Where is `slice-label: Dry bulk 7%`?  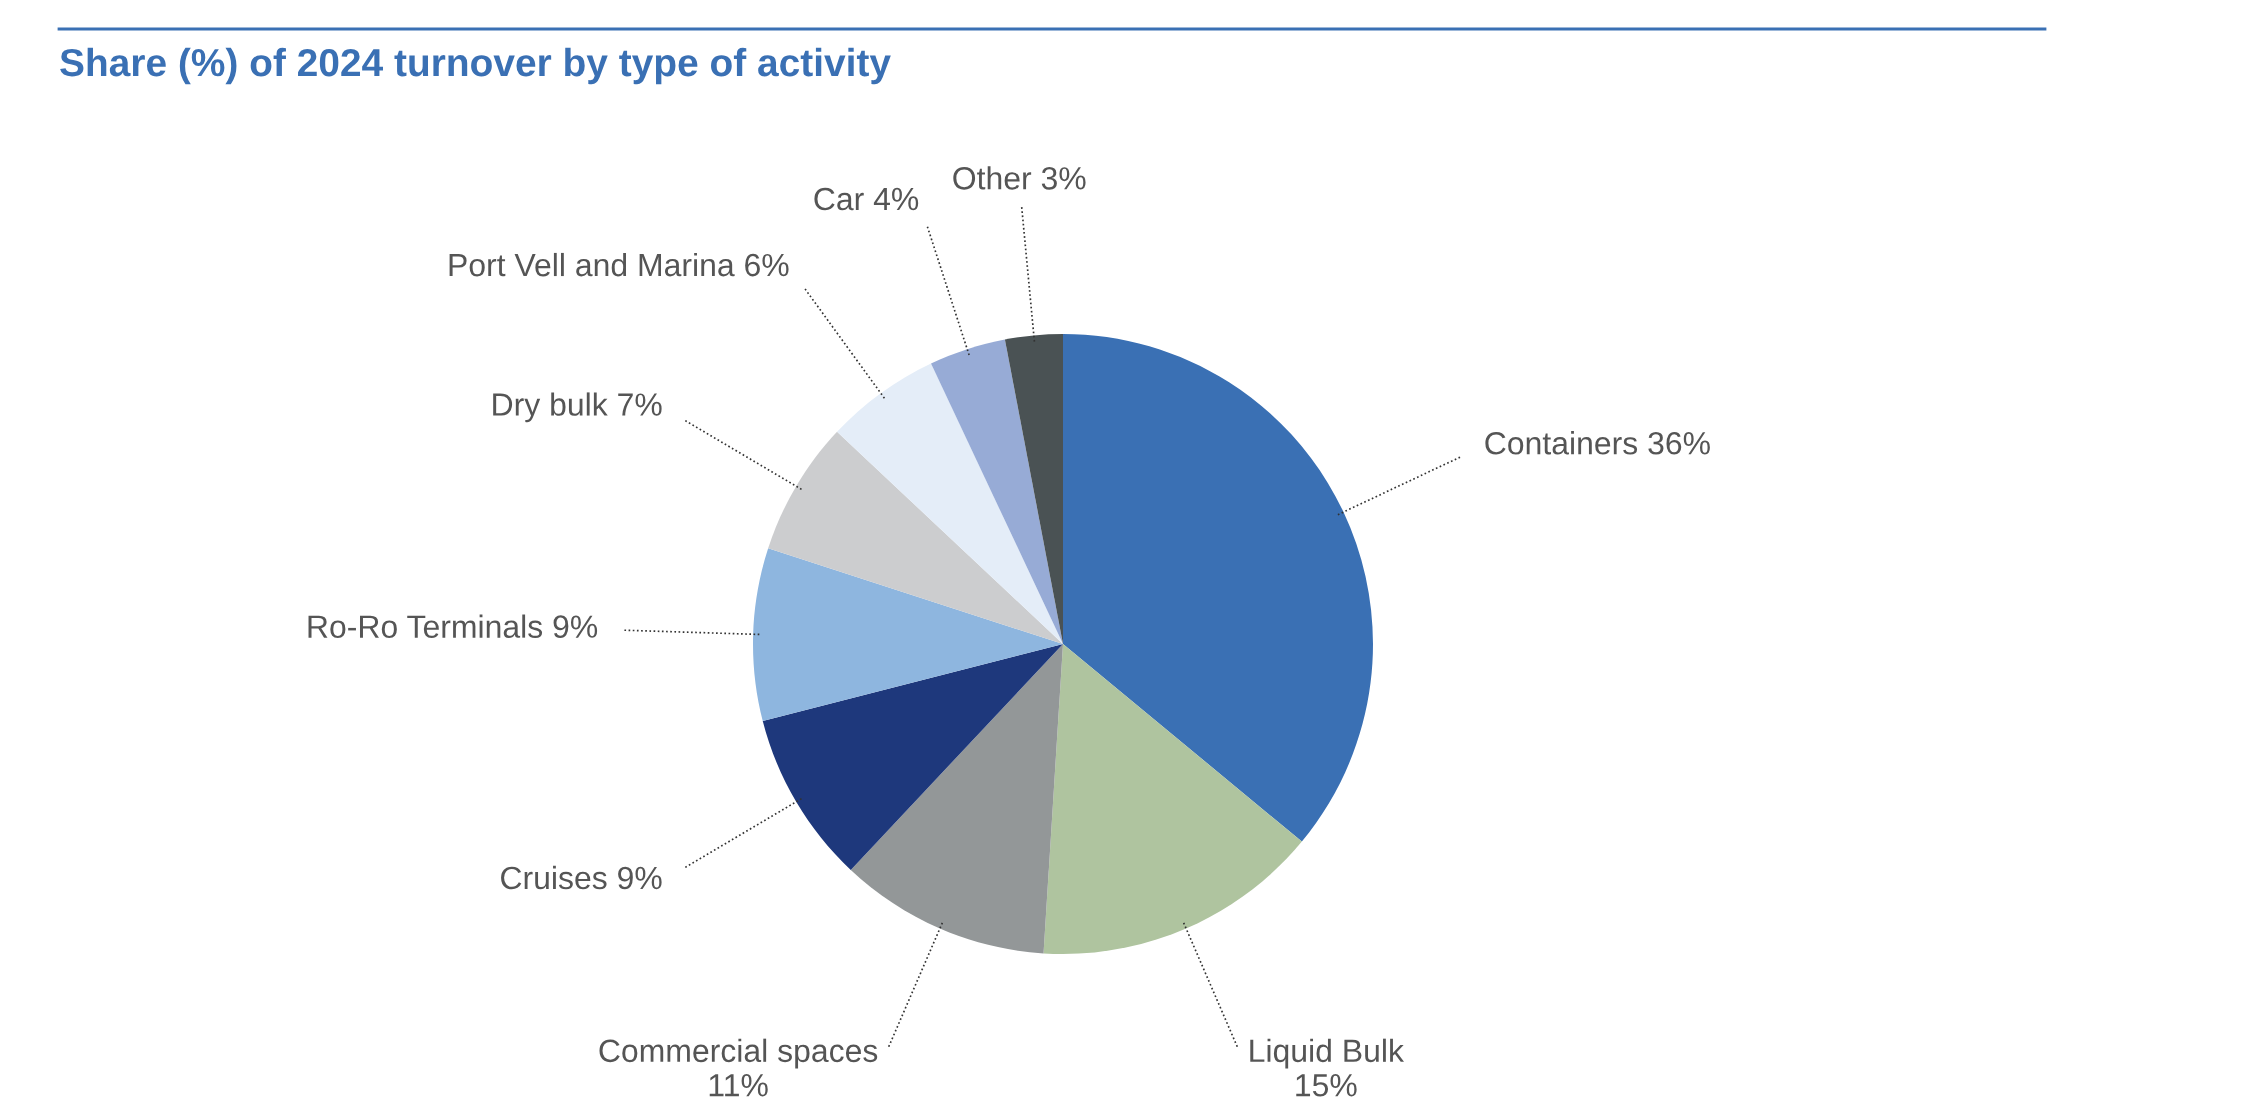
slice-label: Dry bulk 7% is located at coordinates (577, 407).